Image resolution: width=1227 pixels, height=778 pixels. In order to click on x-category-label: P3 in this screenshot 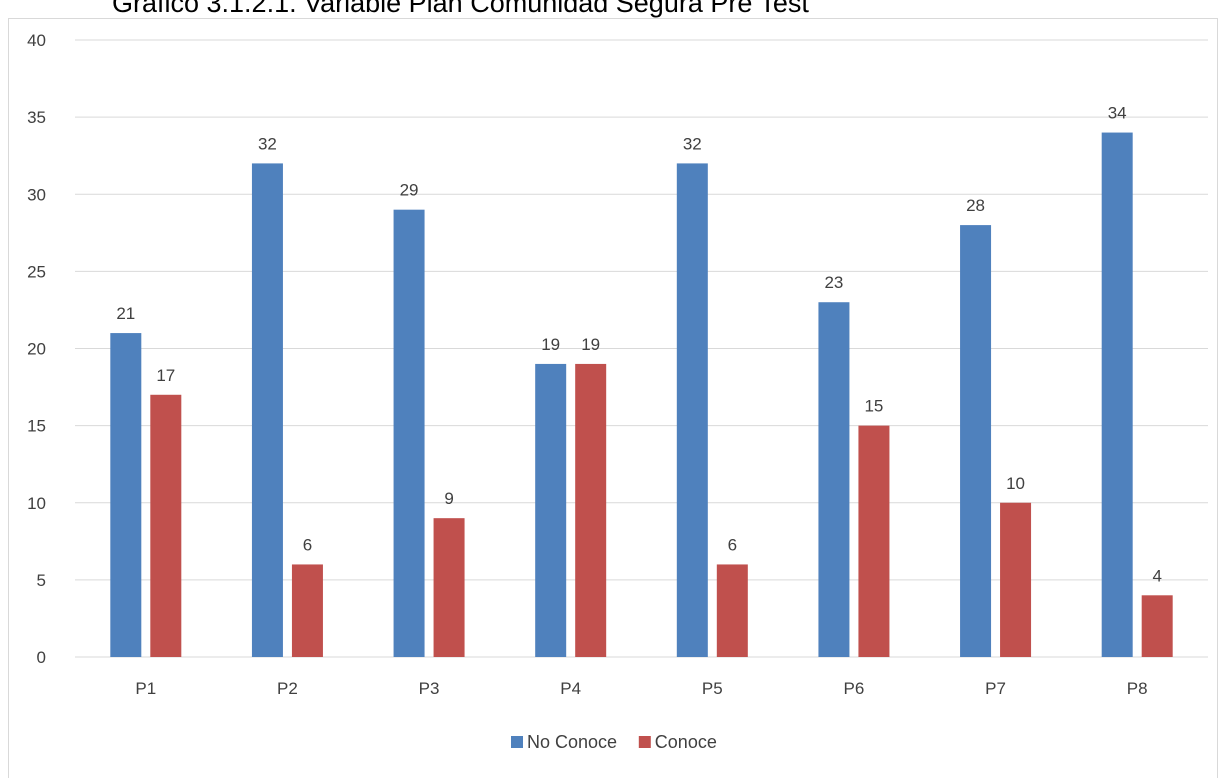, I will do `click(429, 688)`.